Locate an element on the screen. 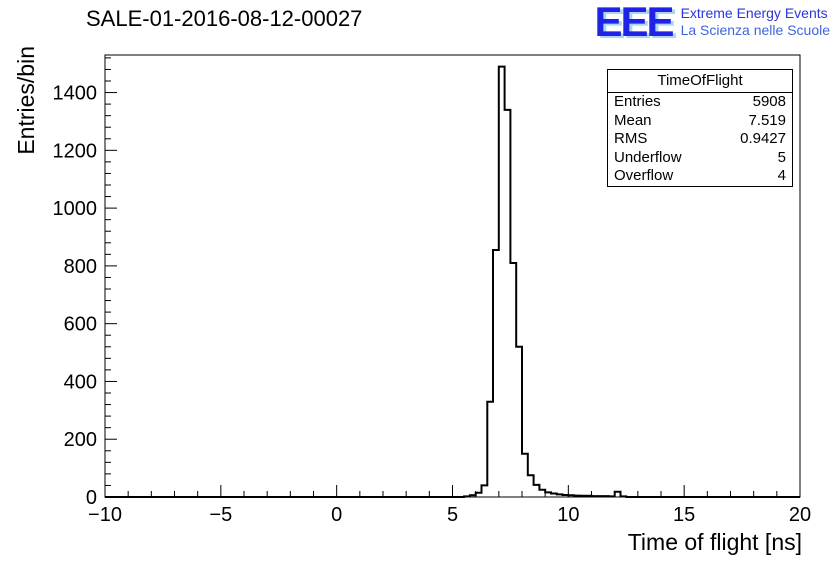 This screenshot has height=572, width=836. y-tick-label: 0 is located at coordinates (91, 498).